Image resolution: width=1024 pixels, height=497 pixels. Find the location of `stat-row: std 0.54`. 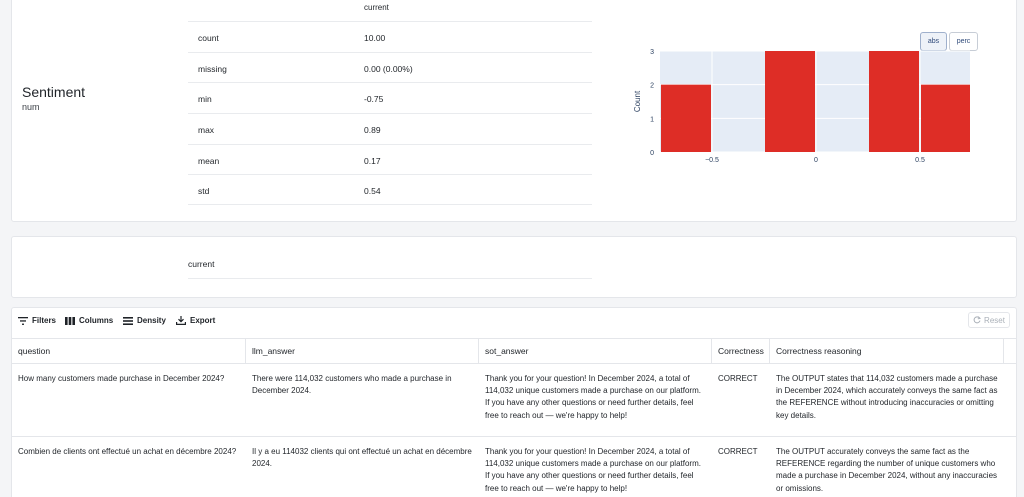

stat-row: std 0.54 is located at coordinates (390, 190).